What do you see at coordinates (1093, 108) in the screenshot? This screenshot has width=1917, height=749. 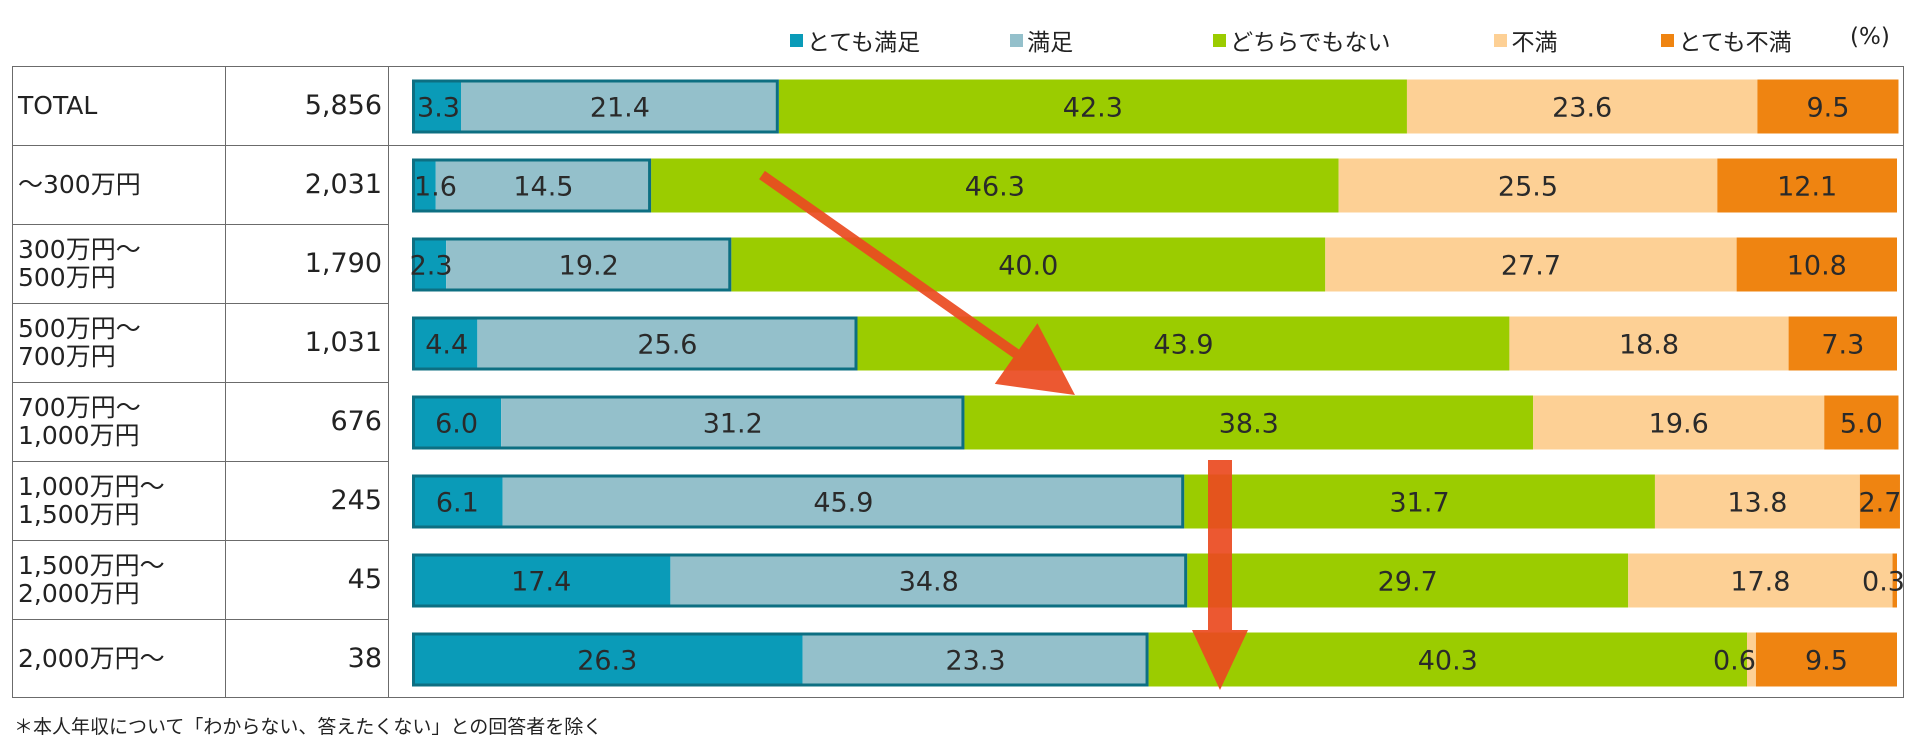 I see `data-label: 42.3` at bounding box center [1093, 108].